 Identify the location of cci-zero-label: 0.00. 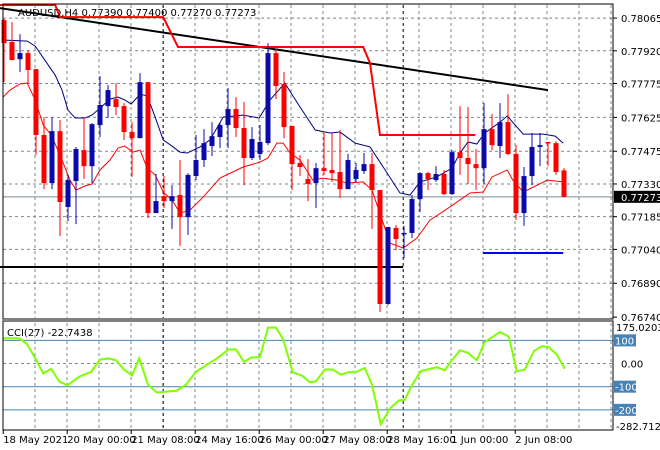
(632, 365).